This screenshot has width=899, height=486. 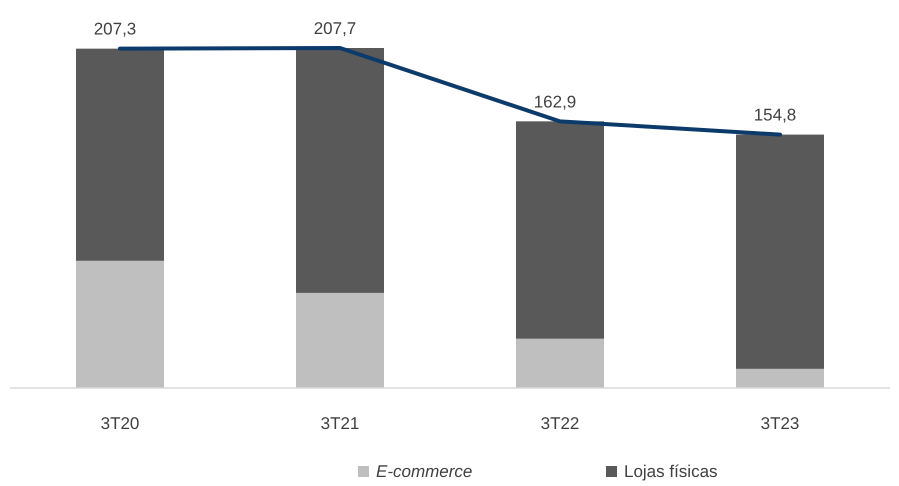 What do you see at coordinates (780, 423) in the screenshot?
I see `x-tick-label: 3T23` at bounding box center [780, 423].